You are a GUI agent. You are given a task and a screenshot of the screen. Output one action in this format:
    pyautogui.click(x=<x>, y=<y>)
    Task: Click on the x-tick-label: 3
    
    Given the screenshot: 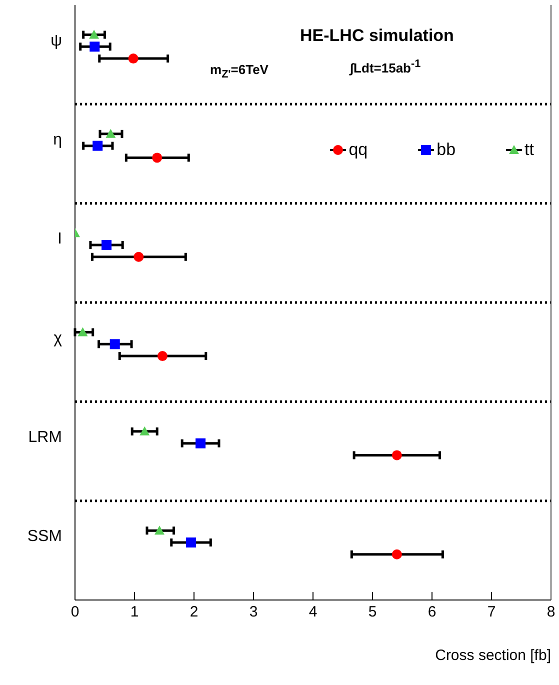 What is the action you would take?
    pyautogui.click(x=253, y=612)
    